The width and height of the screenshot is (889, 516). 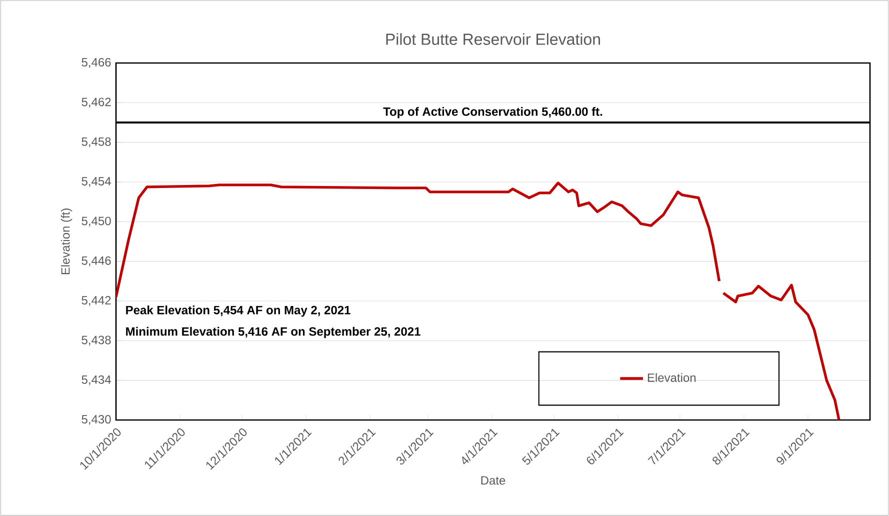 What do you see at coordinates (492, 112) in the screenshot?
I see `ref-line-label: Top of Active Conservation 5,460.00 ft.` at bounding box center [492, 112].